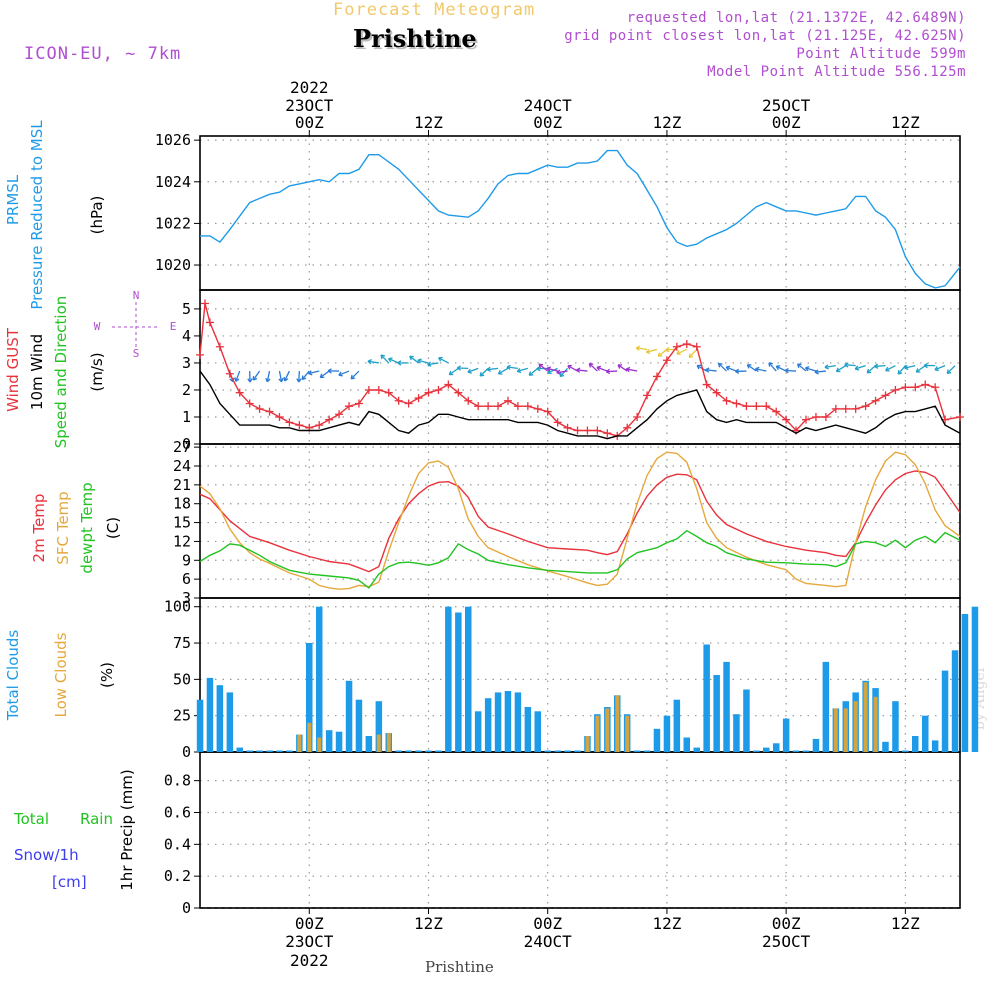  What do you see at coordinates (173, 265) in the screenshot?
I see `y-tick-label: 1020` at bounding box center [173, 265].